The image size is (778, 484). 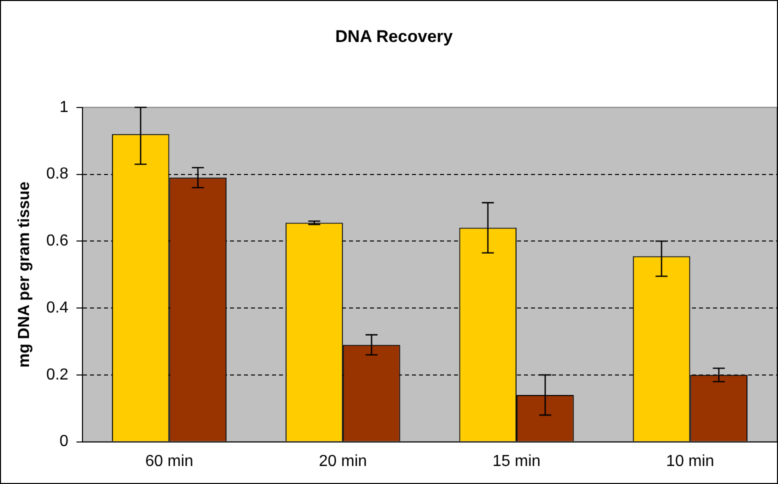 I want to click on y-tick-label: 0.4, so click(x=57, y=307).